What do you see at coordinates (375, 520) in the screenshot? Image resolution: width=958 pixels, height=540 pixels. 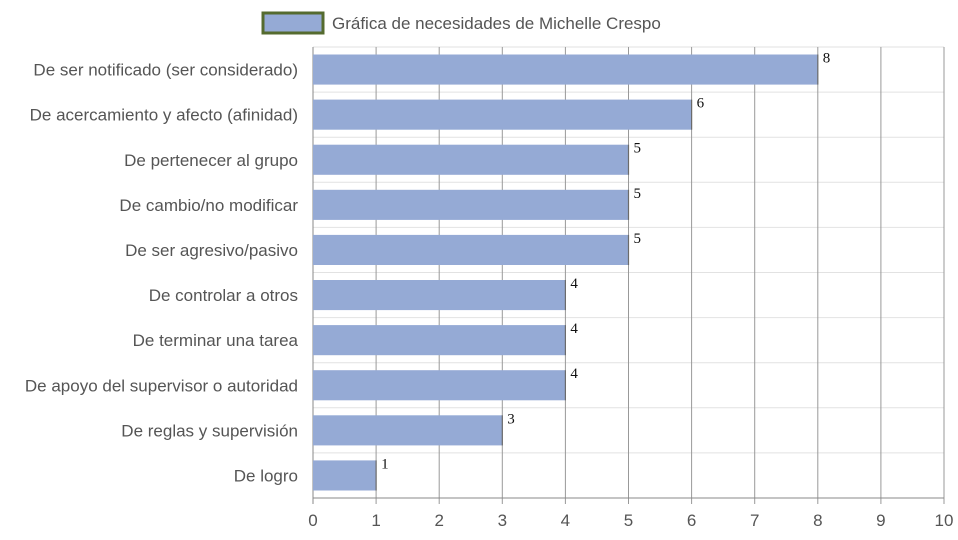 I see `x-tick-label: 1` at bounding box center [375, 520].